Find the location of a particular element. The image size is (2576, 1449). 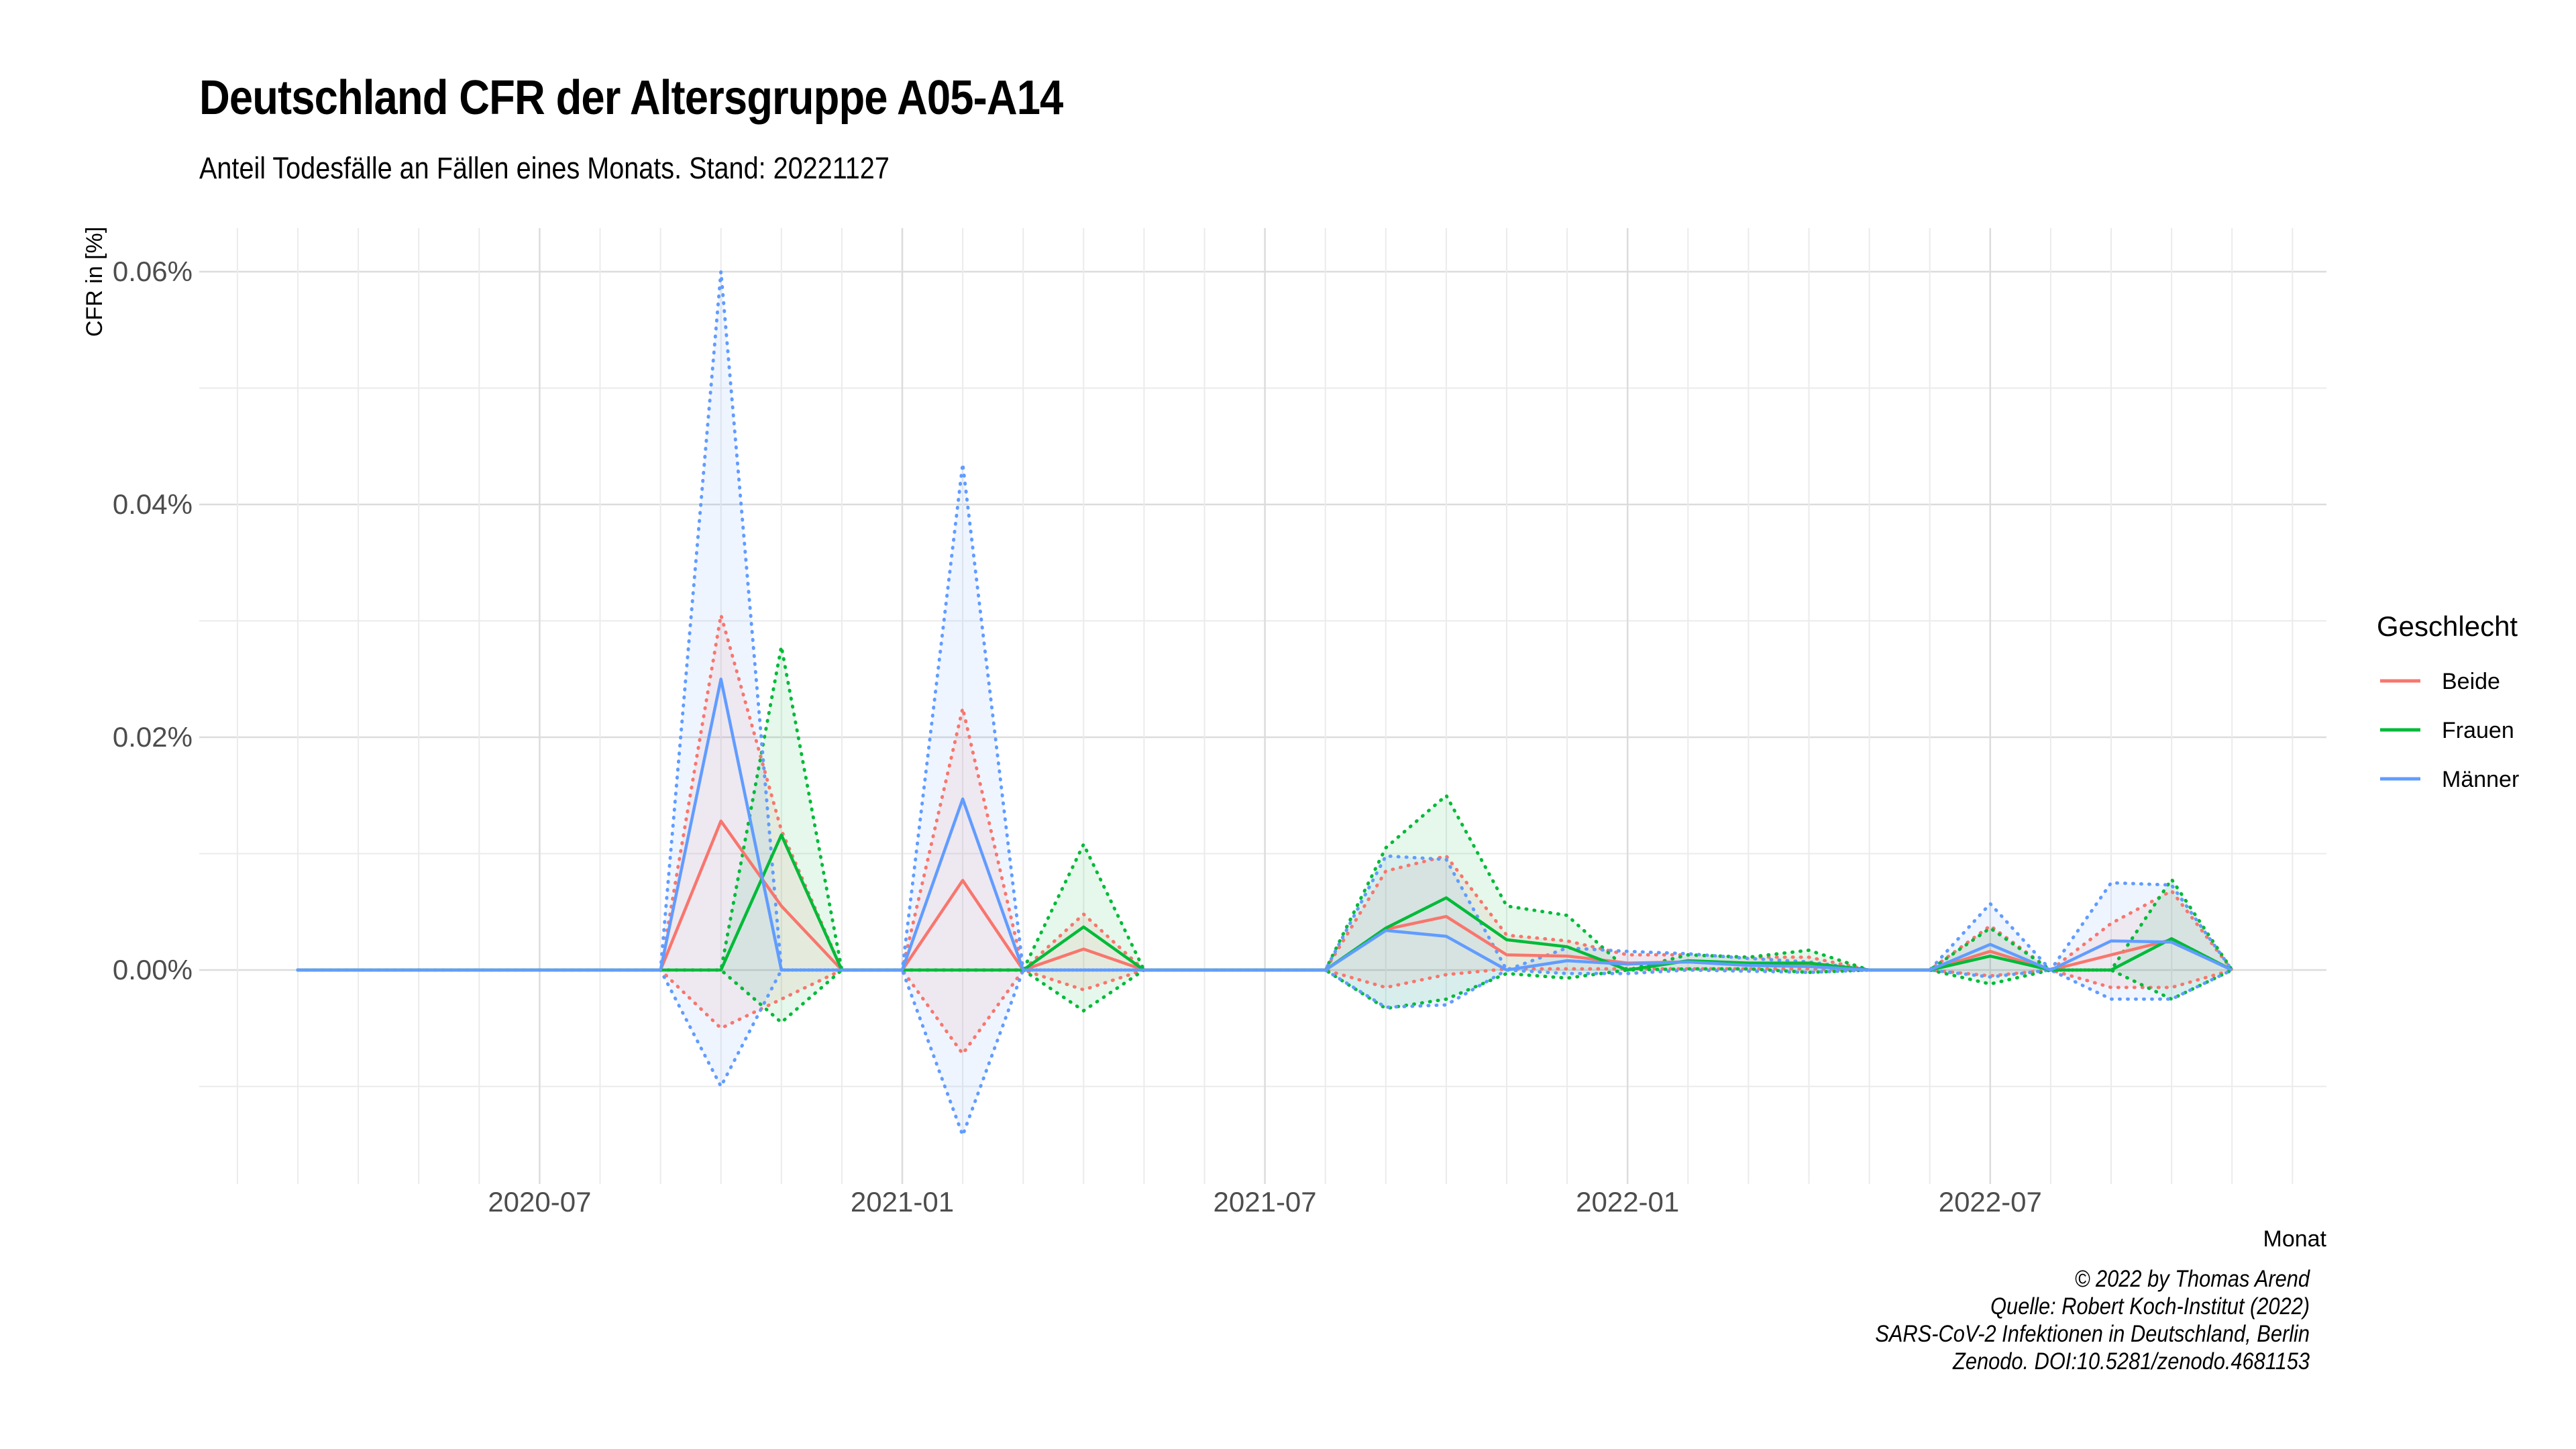

x-tick-label: 2021-01 is located at coordinates (902, 1202).